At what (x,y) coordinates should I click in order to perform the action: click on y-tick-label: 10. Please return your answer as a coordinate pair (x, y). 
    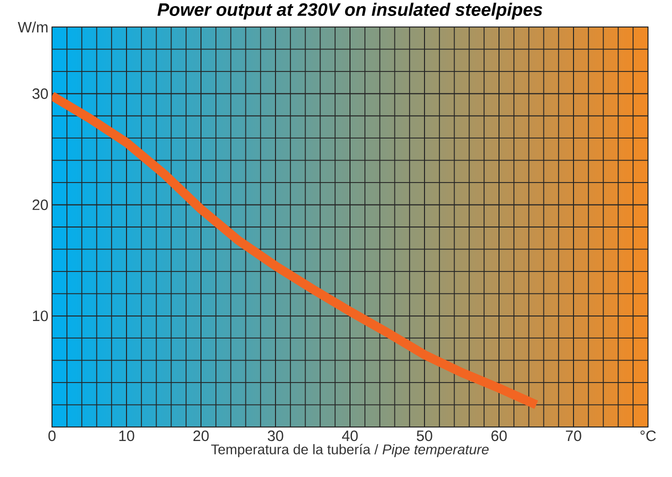
    Looking at the image, I should click on (40, 316).